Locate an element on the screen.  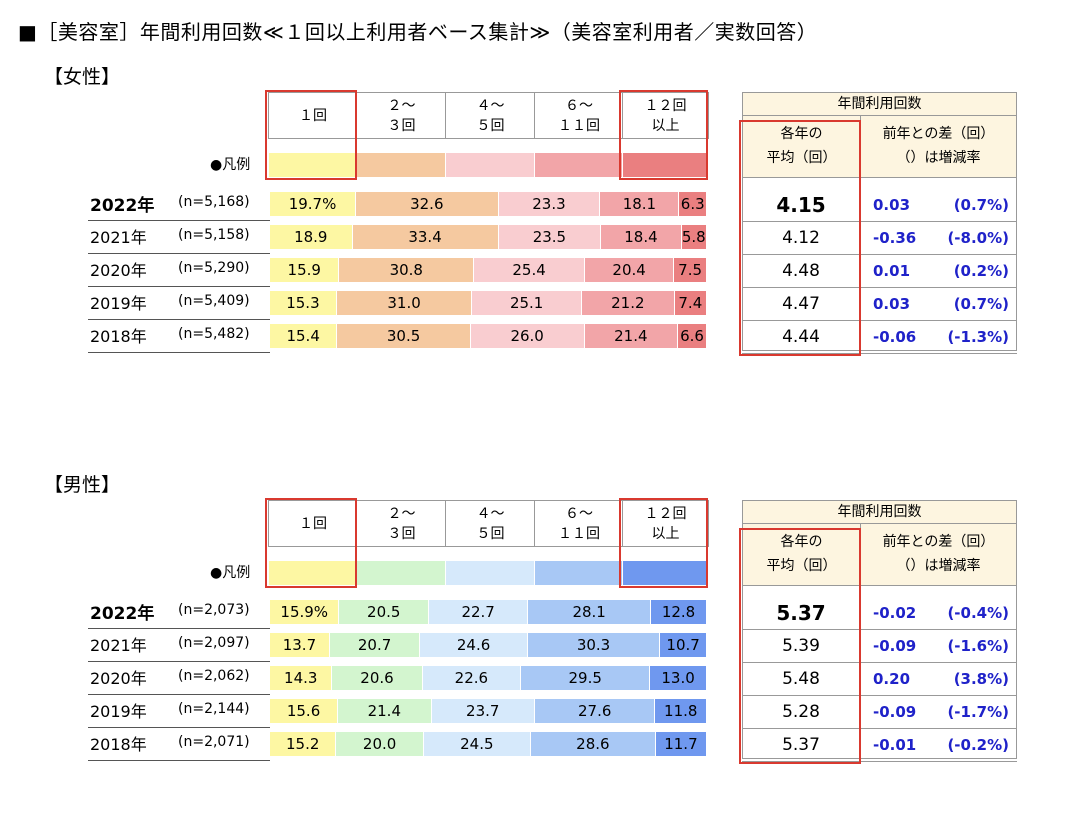
bar-segment-cat-2-3: 30.5 is located at coordinates (403, 336).